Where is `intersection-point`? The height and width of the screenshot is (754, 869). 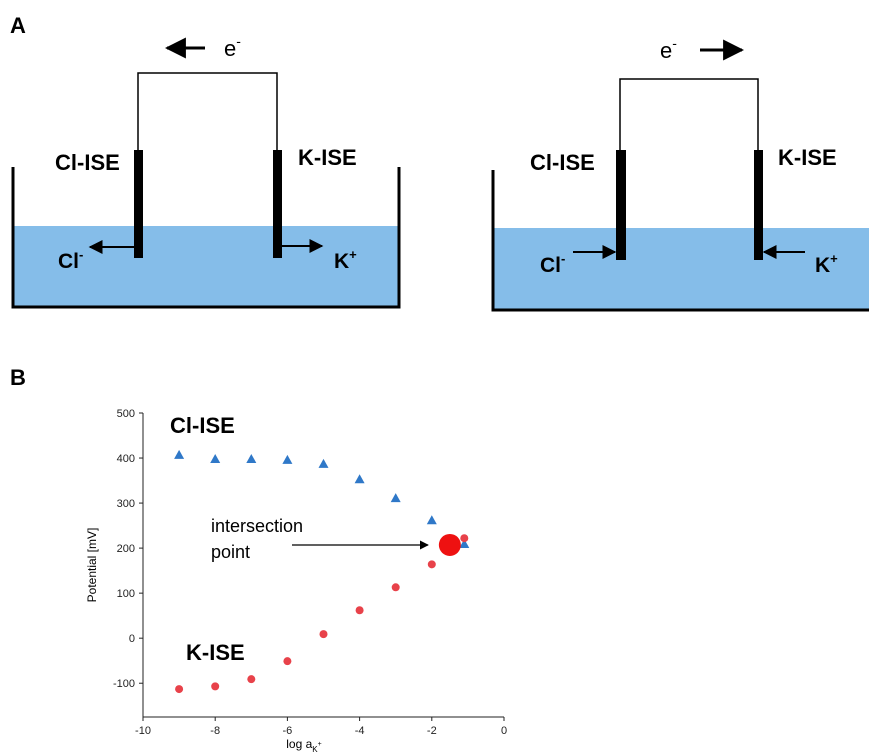
intersection-point is located at coordinates (449, 544).